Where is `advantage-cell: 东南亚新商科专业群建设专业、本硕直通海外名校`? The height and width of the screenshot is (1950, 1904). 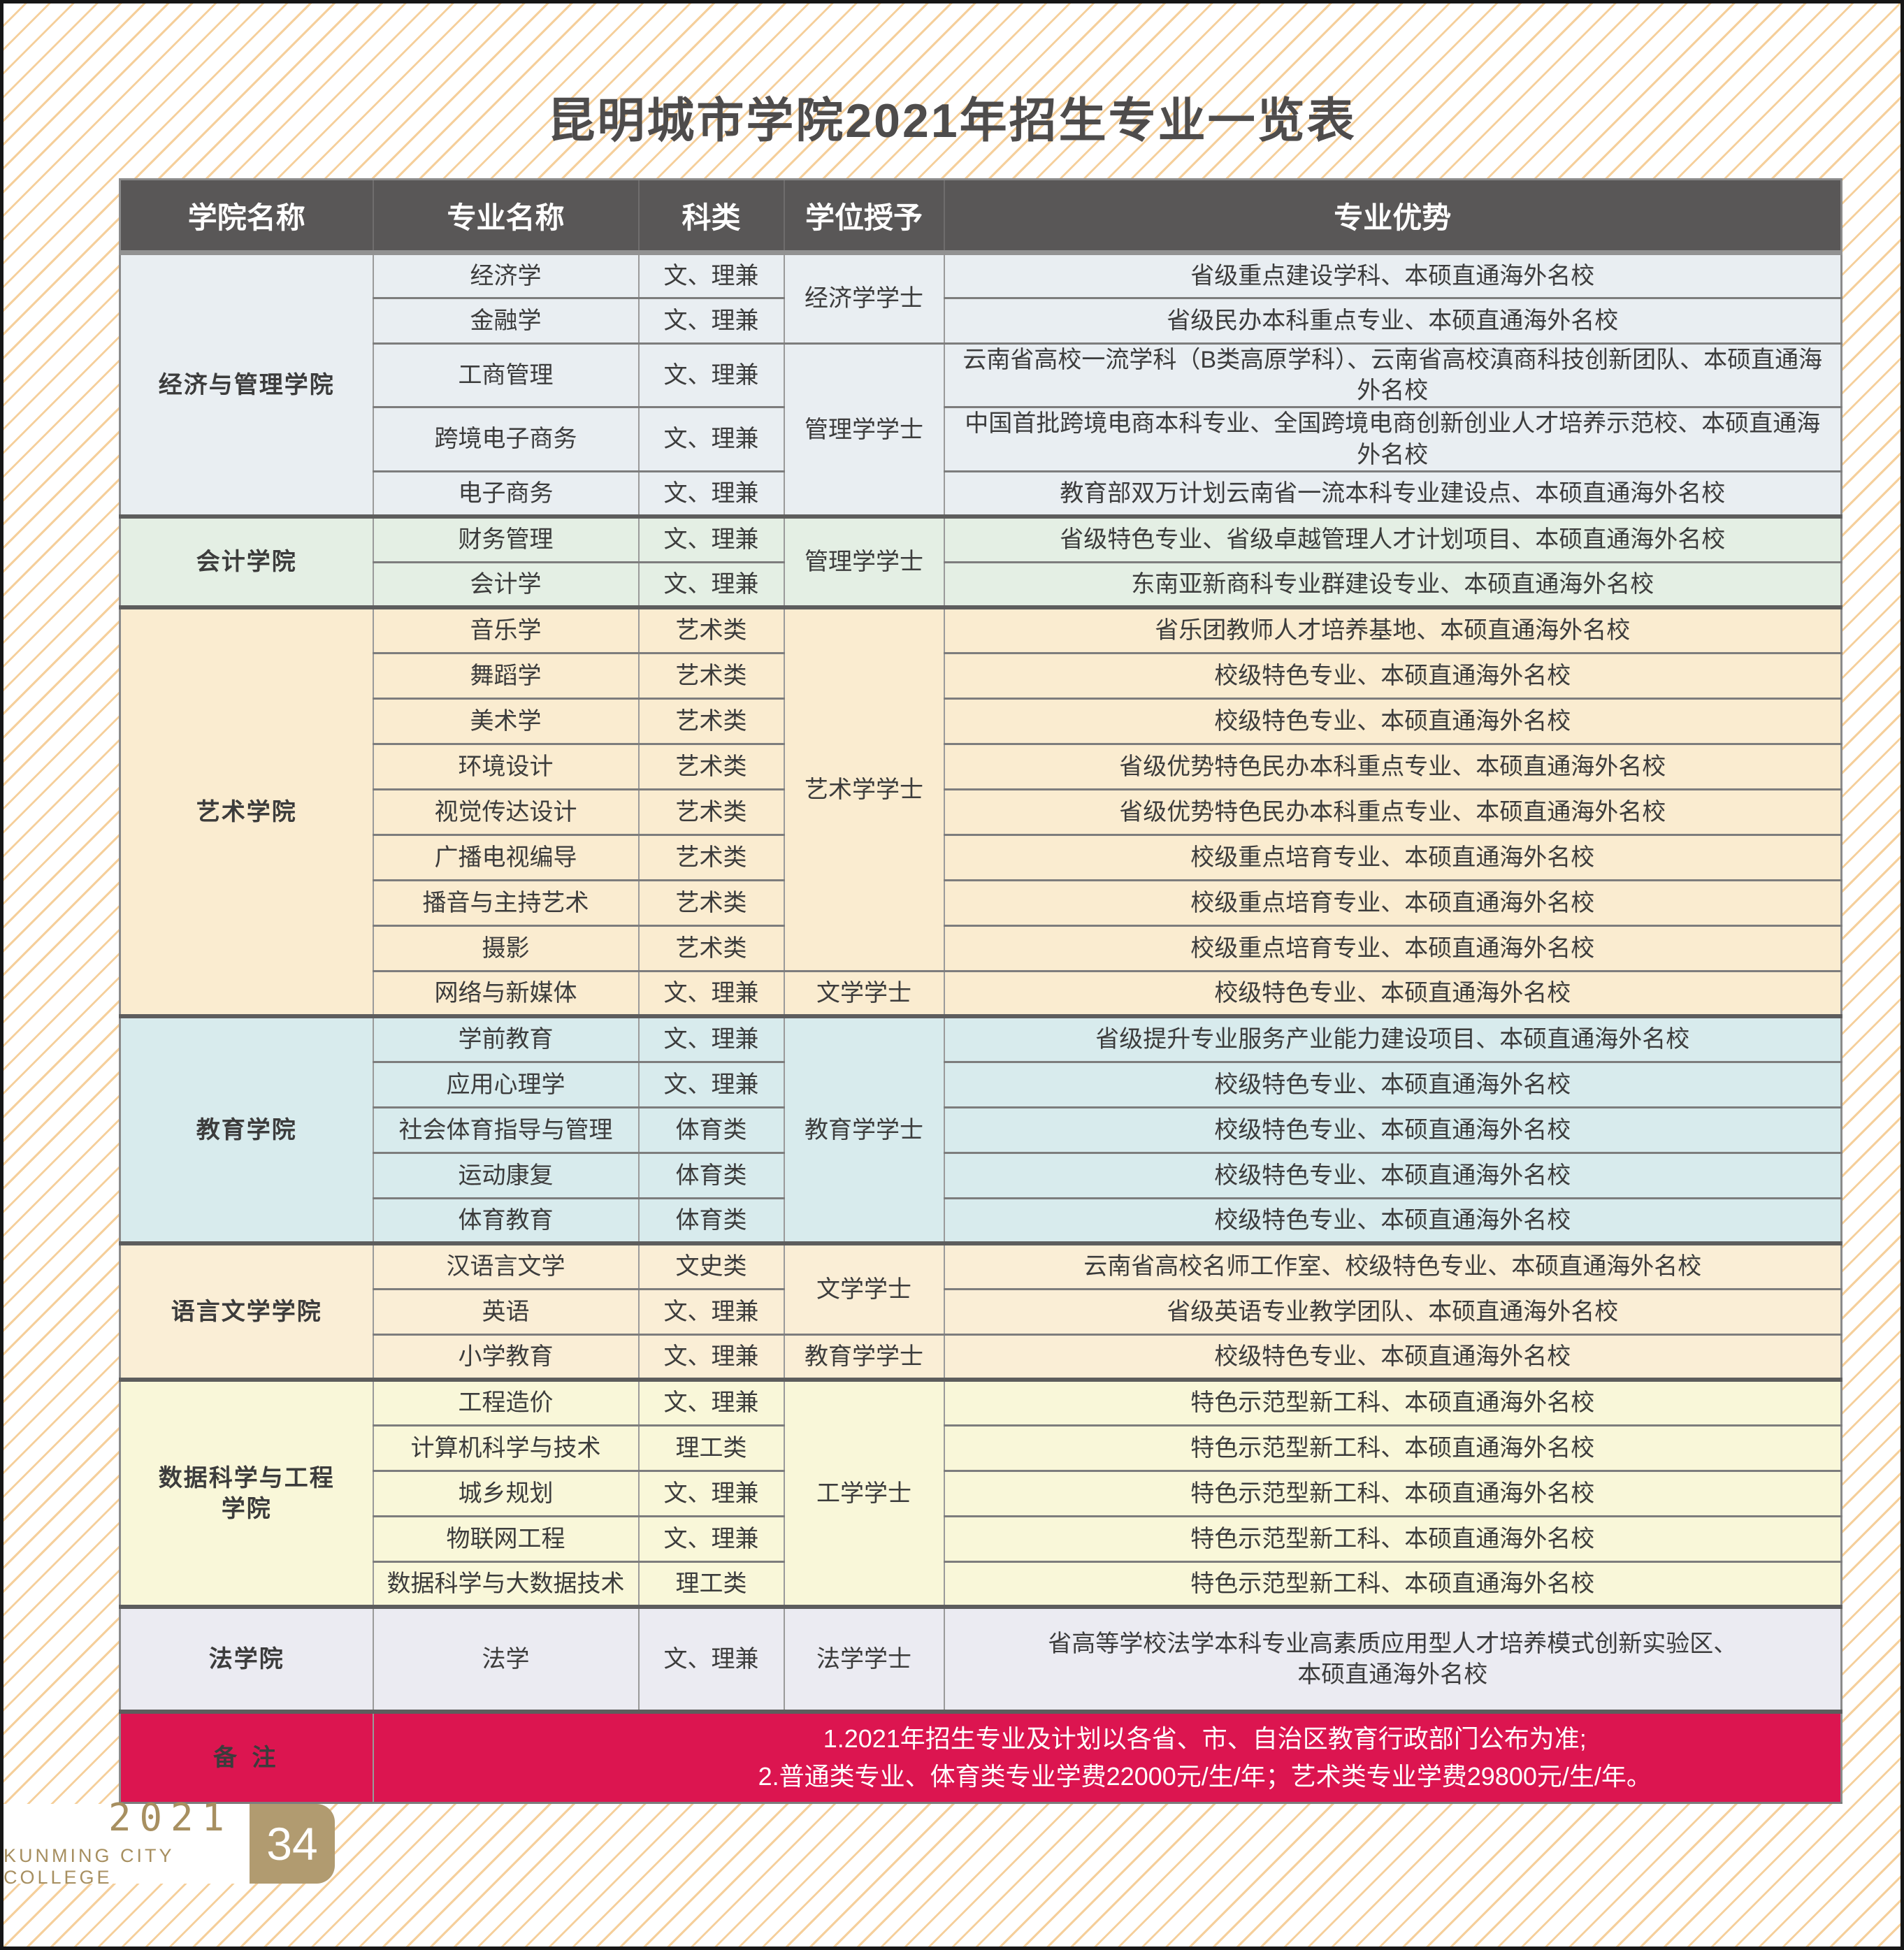
advantage-cell: 东南亚新商科专业群建设专业、本硕直通海外名校 is located at coordinates (1392, 585).